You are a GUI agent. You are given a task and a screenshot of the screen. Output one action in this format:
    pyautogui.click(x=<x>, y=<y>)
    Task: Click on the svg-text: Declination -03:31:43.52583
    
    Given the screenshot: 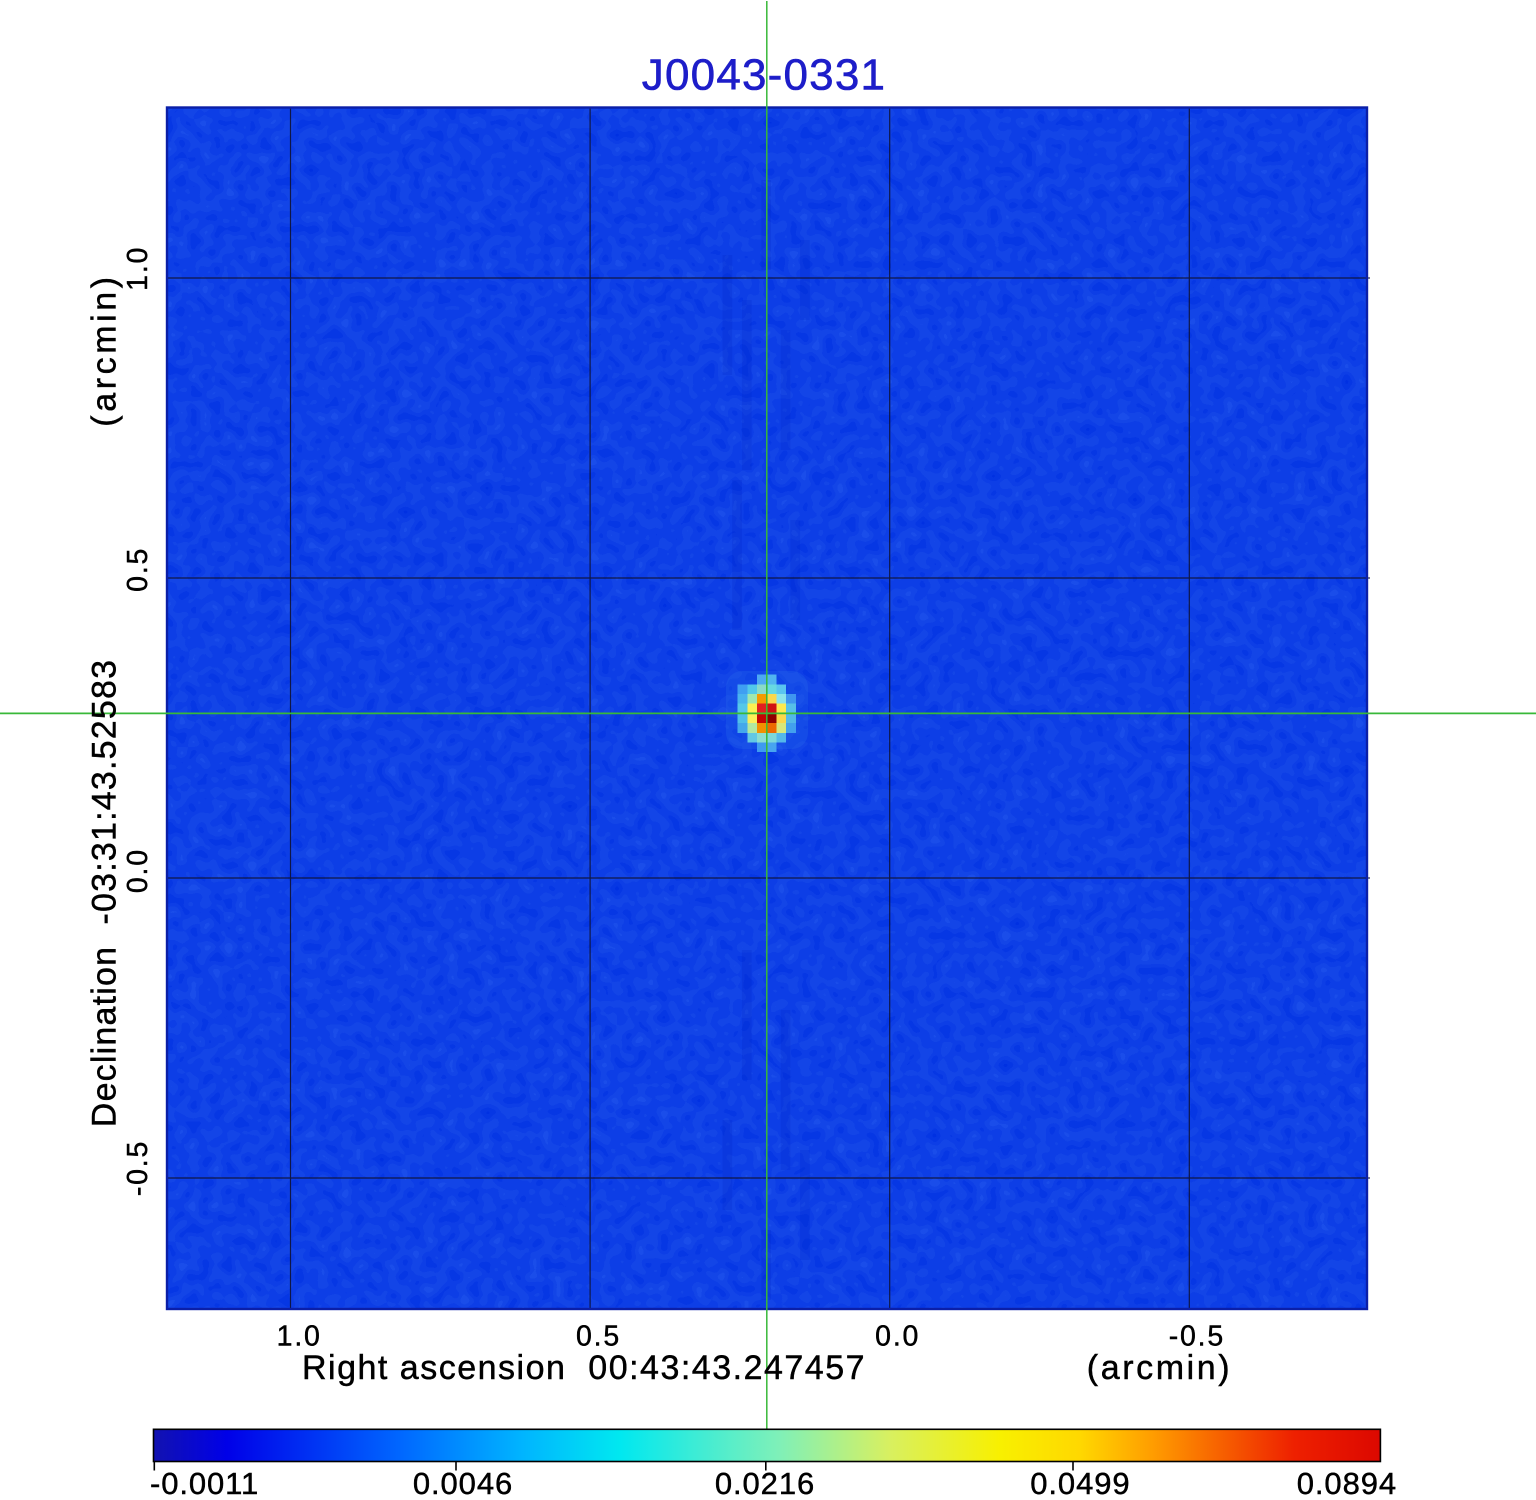 What is the action you would take?
    pyautogui.click(x=105, y=893)
    